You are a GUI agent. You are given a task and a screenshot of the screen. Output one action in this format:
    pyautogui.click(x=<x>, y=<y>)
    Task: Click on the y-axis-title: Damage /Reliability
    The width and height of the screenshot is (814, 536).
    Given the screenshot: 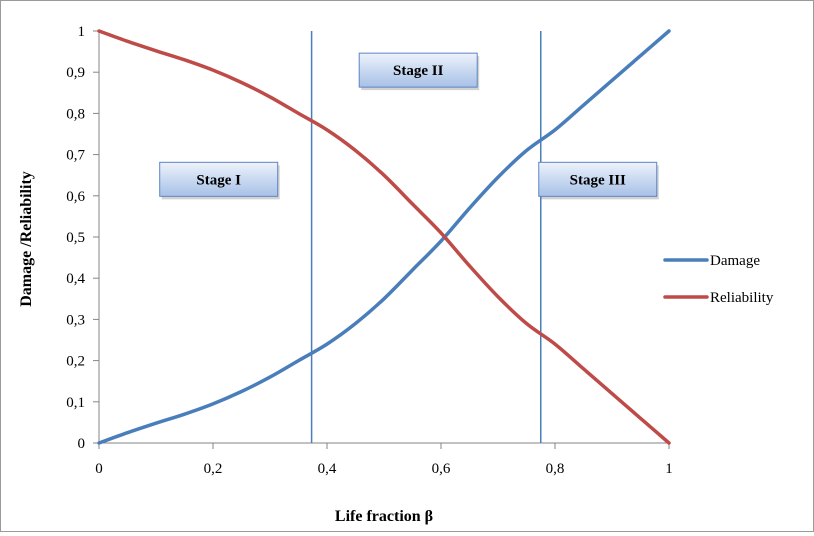 What is the action you would take?
    pyautogui.click(x=26, y=239)
    